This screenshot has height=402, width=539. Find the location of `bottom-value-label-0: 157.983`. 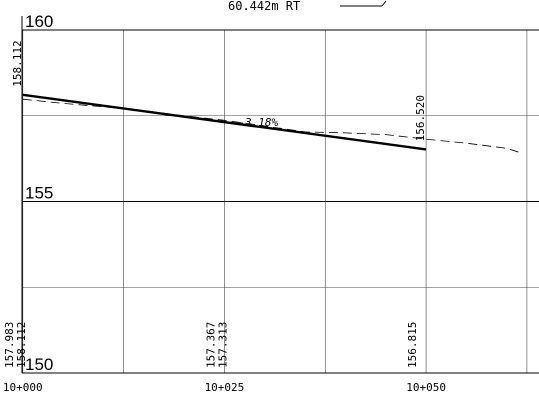

bottom-value-label-0: 157.983 is located at coordinates (9, 345).